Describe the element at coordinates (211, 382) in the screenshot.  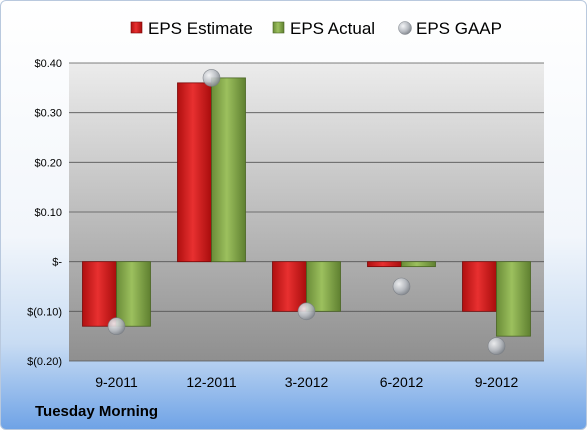
I see `x-tick-label: 12-2011` at that location.